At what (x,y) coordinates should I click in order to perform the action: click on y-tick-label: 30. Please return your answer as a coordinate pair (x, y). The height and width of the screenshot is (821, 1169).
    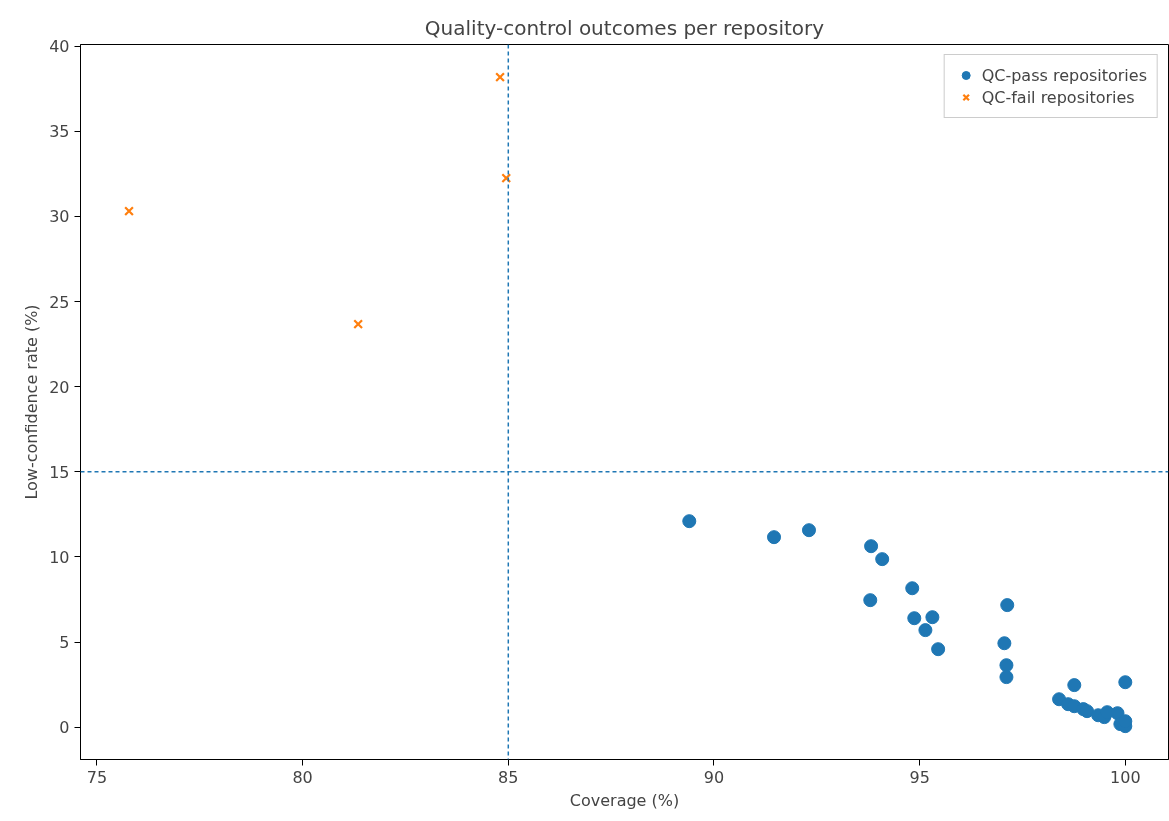
    Looking at the image, I should click on (59, 217).